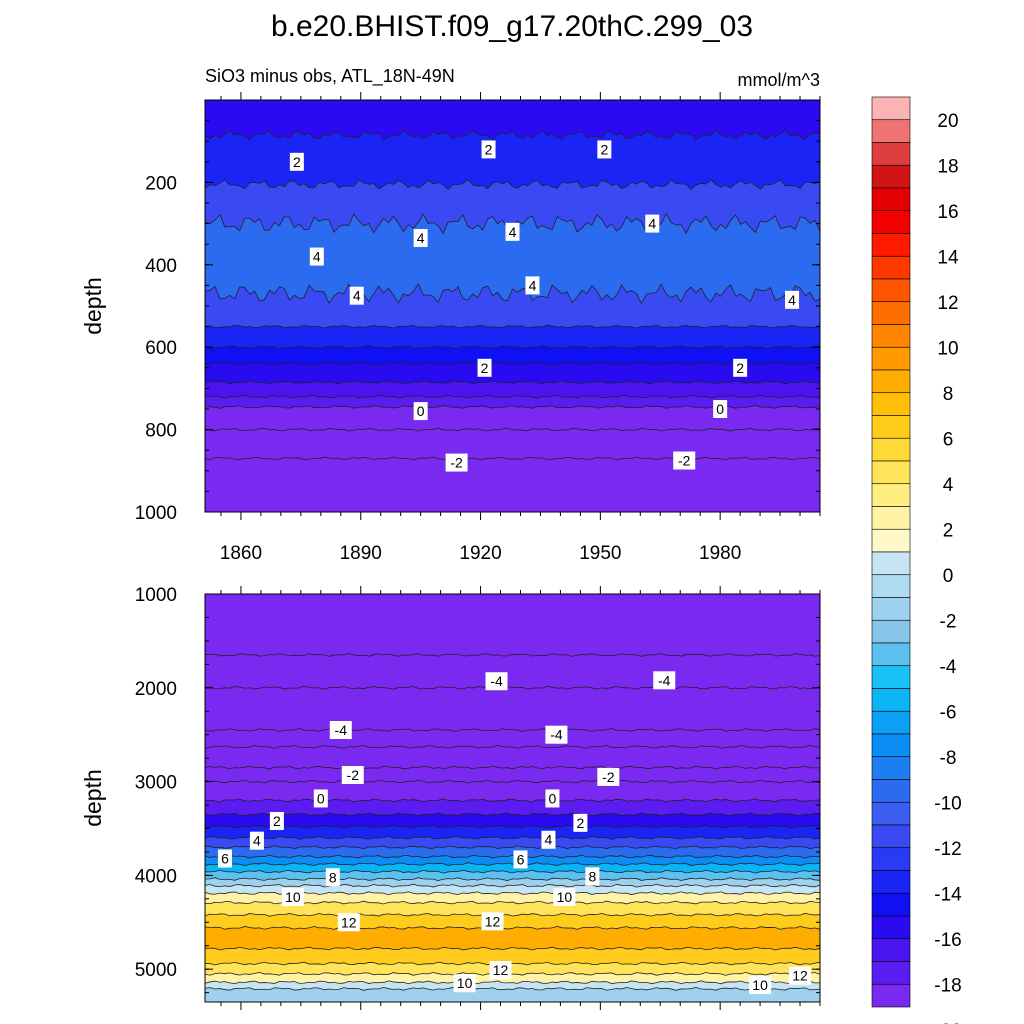 This screenshot has height=1024, width=1024. I want to click on y-tick-label: 800, so click(161, 431).